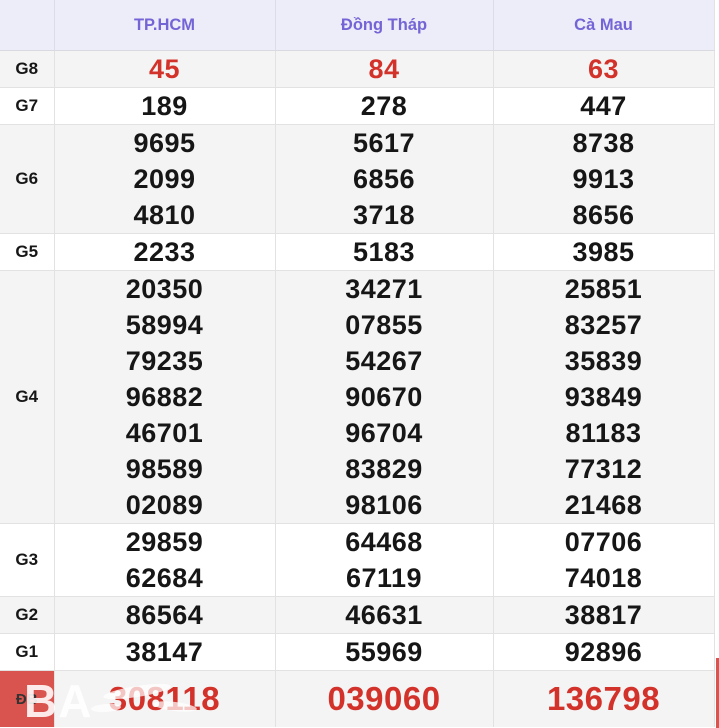 The image size is (719, 728). Describe the element at coordinates (384, 542) in the screenshot. I see `result-number: 64468` at that location.